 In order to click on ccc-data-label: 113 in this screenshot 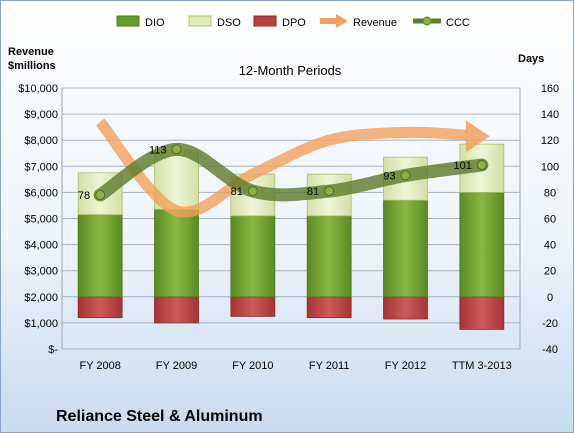, I will do `click(158, 150)`.